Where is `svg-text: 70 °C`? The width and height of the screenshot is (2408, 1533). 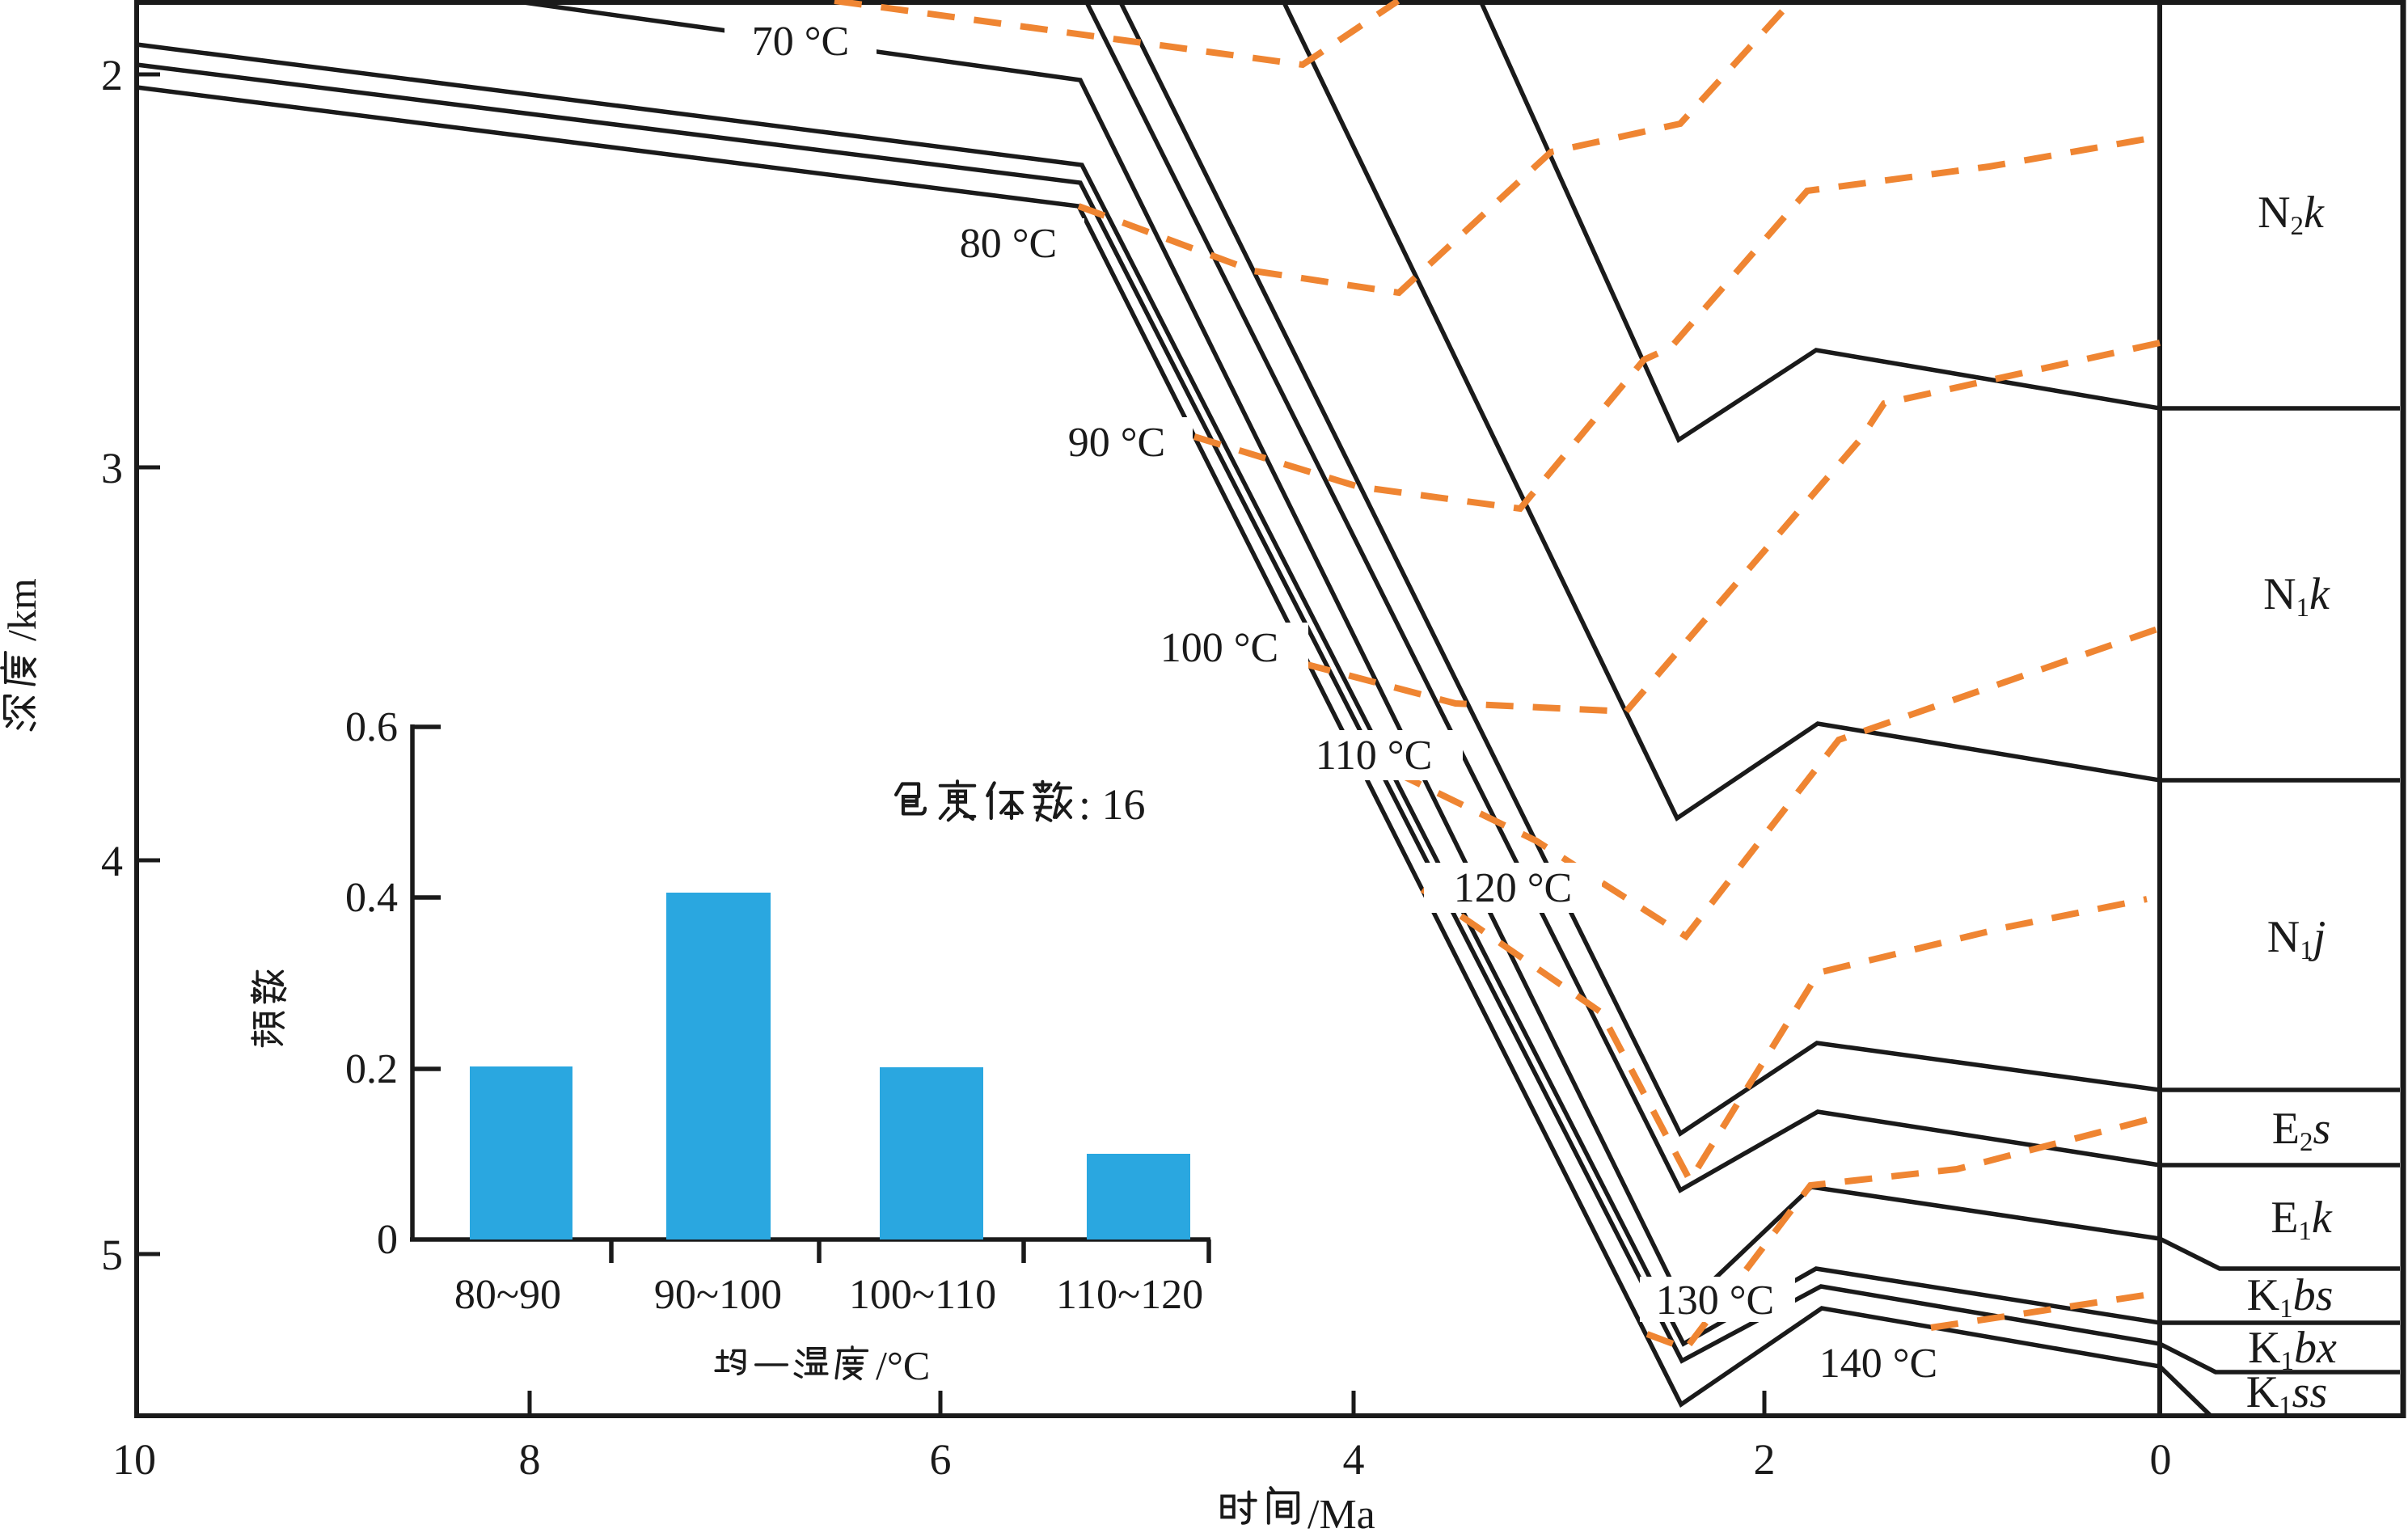 svg-text: 70 °C is located at coordinates (800, 42).